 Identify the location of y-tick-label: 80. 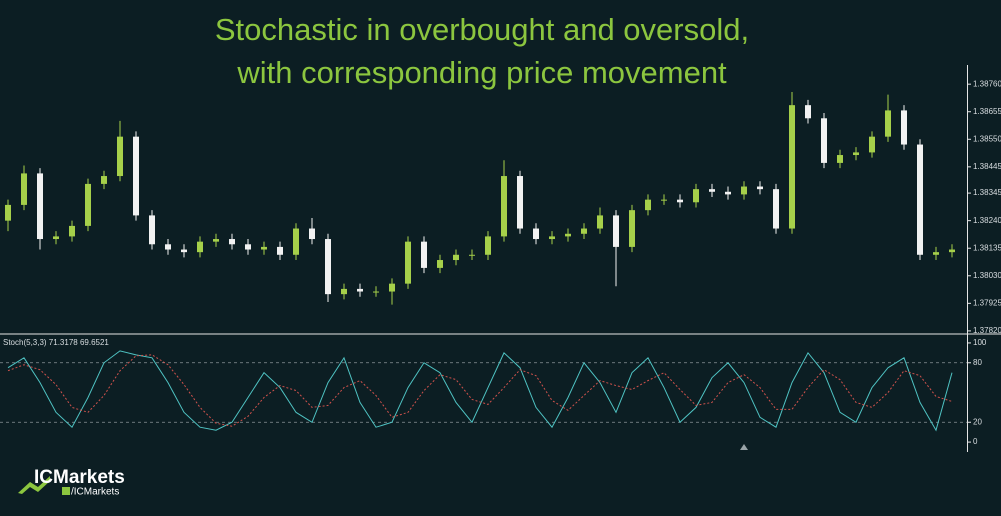
(977, 362).